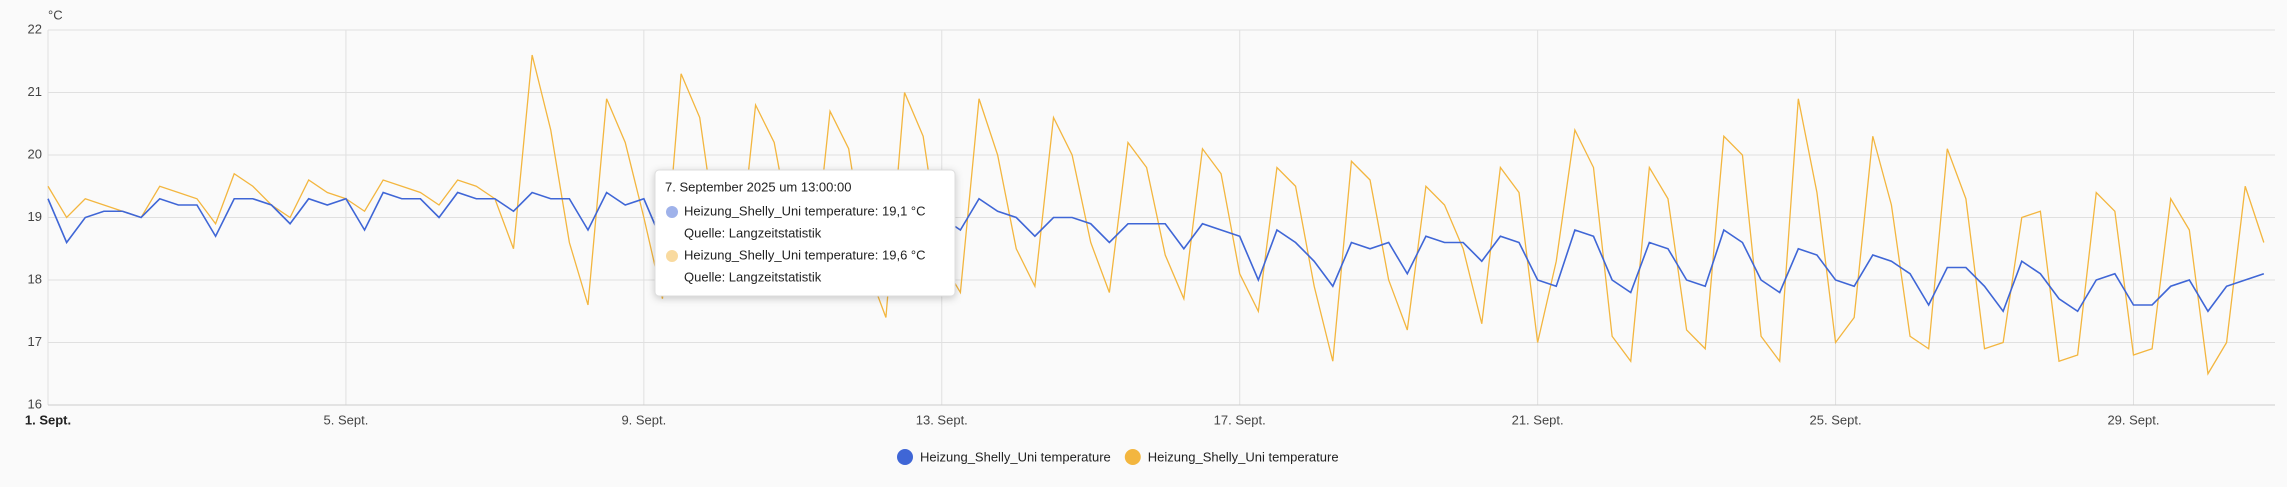 The image size is (2287, 487). I want to click on x-tick-label: 21. Sept., so click(1538, 419).